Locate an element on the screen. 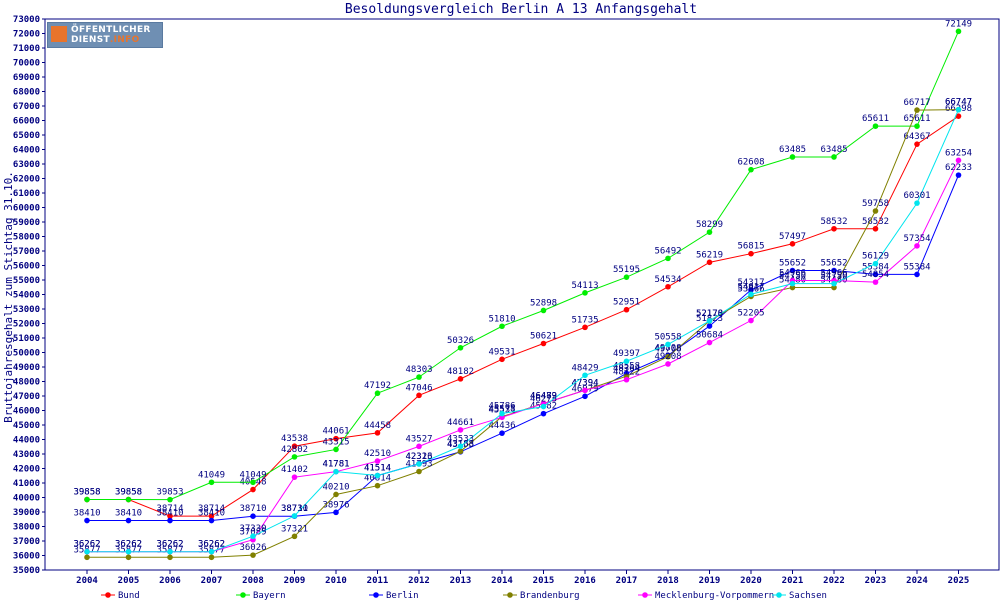 This screenshot has height=600, width=1000. legend-item-mecklenburg-vorpommern: Mecklenburg-Vorpommern is located at coordinates (706, 595).